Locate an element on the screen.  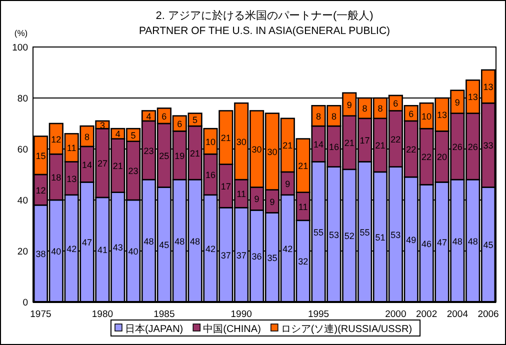
data-label: 20 is located at coordinates (441, 157).